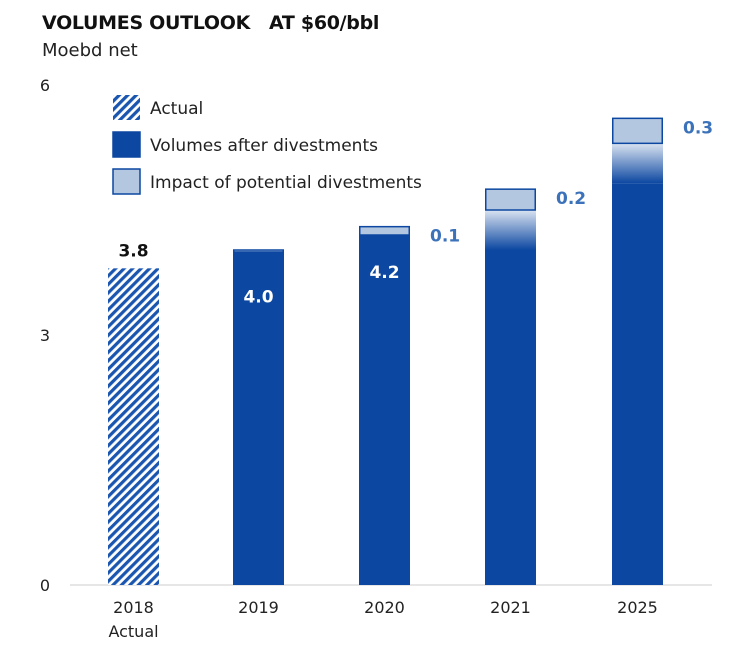 This screenshot has height=655, width=750. What do you see at coordinates (45, 335) in the screenshot?
I see `y-tick-label: 3` at bounding box center [45, 335].